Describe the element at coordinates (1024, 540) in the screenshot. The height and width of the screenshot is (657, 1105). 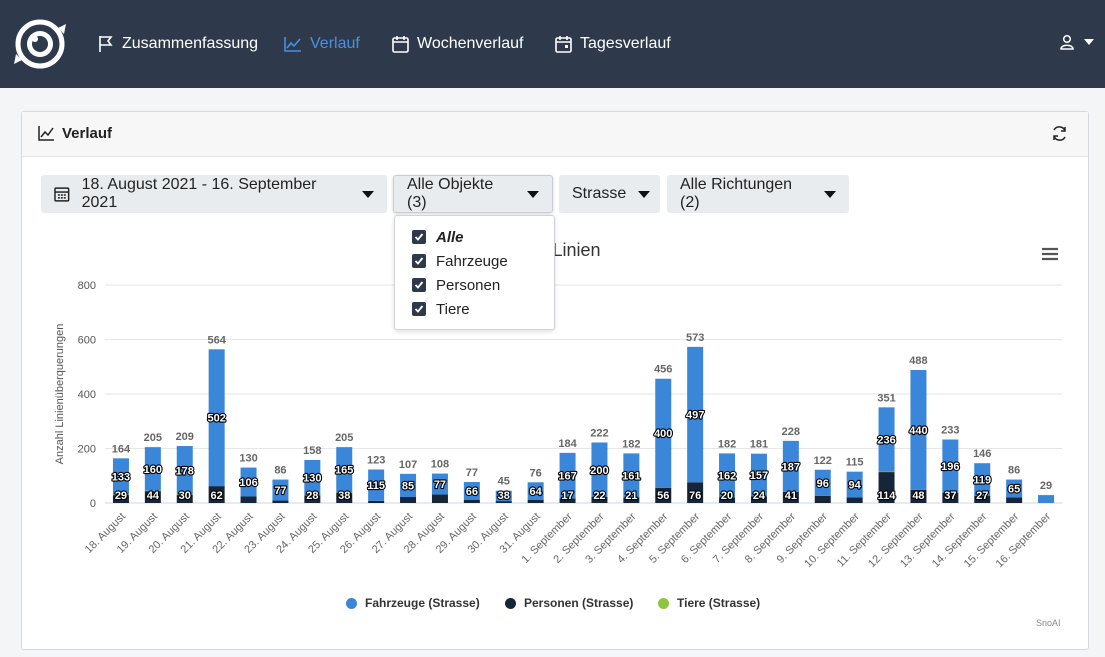
I see `x-tick-label: 16. September` at that location.